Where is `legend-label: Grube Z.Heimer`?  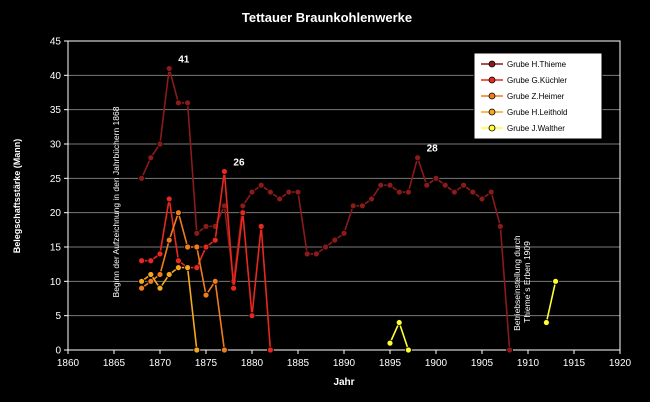 legend-label: Grube Z.Heimer is located at coordinates (536, 96).